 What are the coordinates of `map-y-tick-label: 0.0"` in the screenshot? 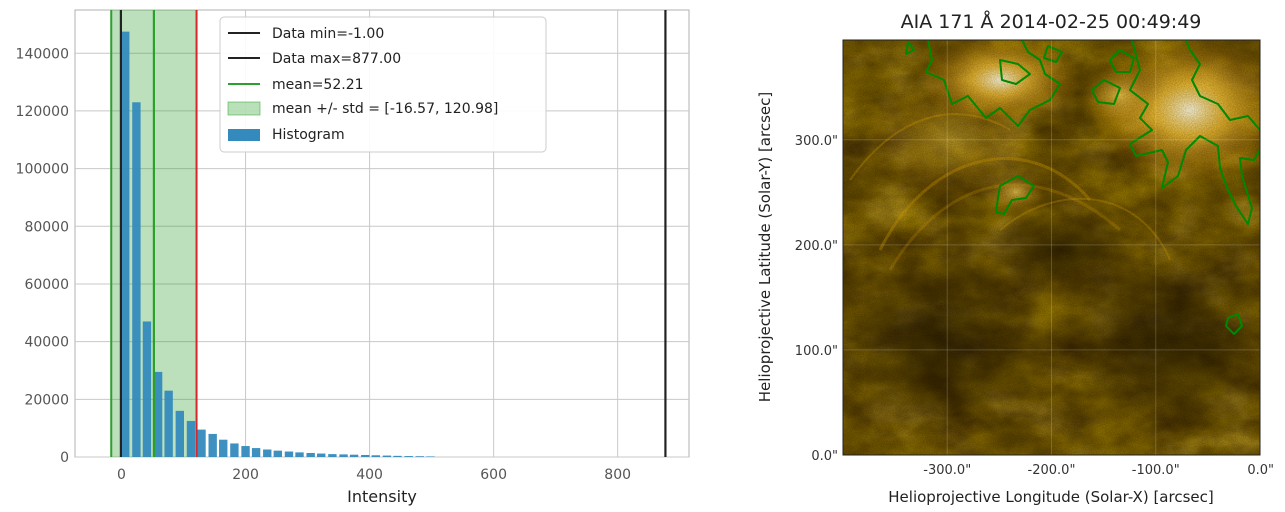 It's located at (824, 456).